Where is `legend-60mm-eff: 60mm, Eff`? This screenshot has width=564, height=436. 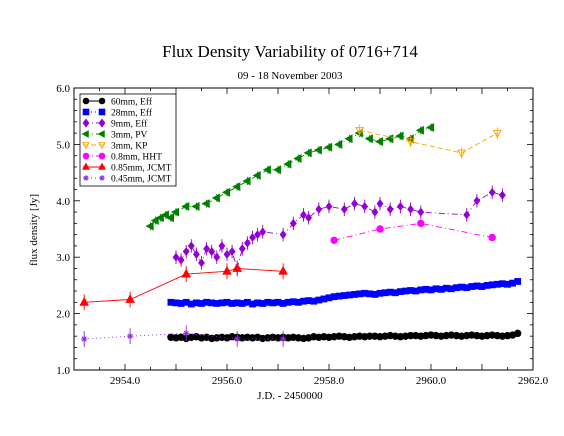
legend-60mm-eff: 60mm, Eff is located at coordinates (117, 102).